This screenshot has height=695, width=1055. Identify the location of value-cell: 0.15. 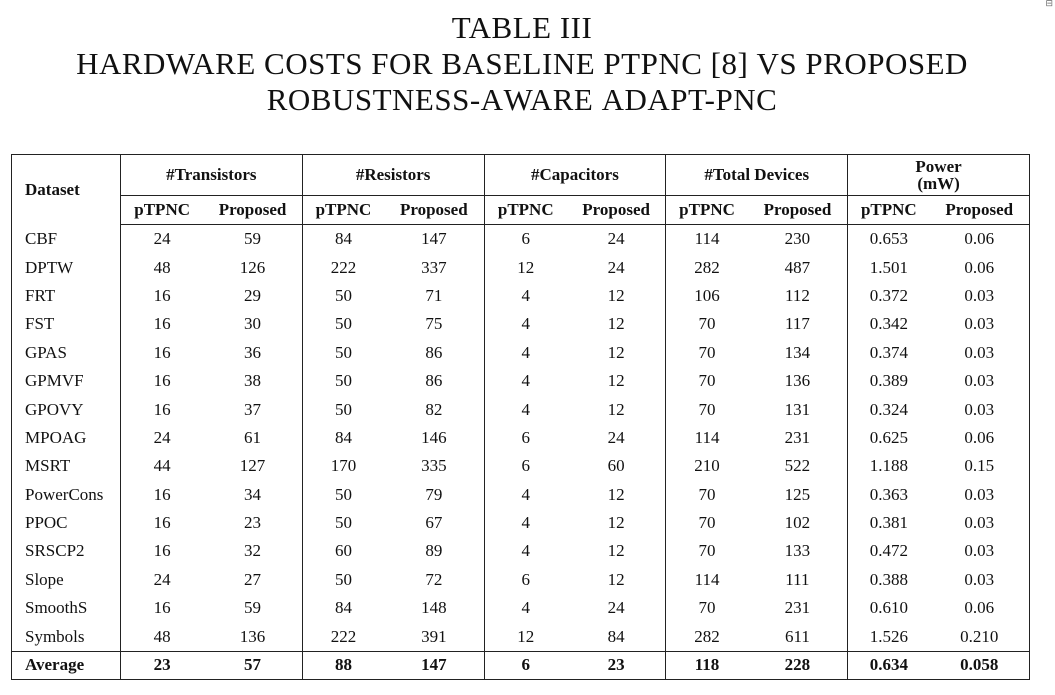
(979, 466).